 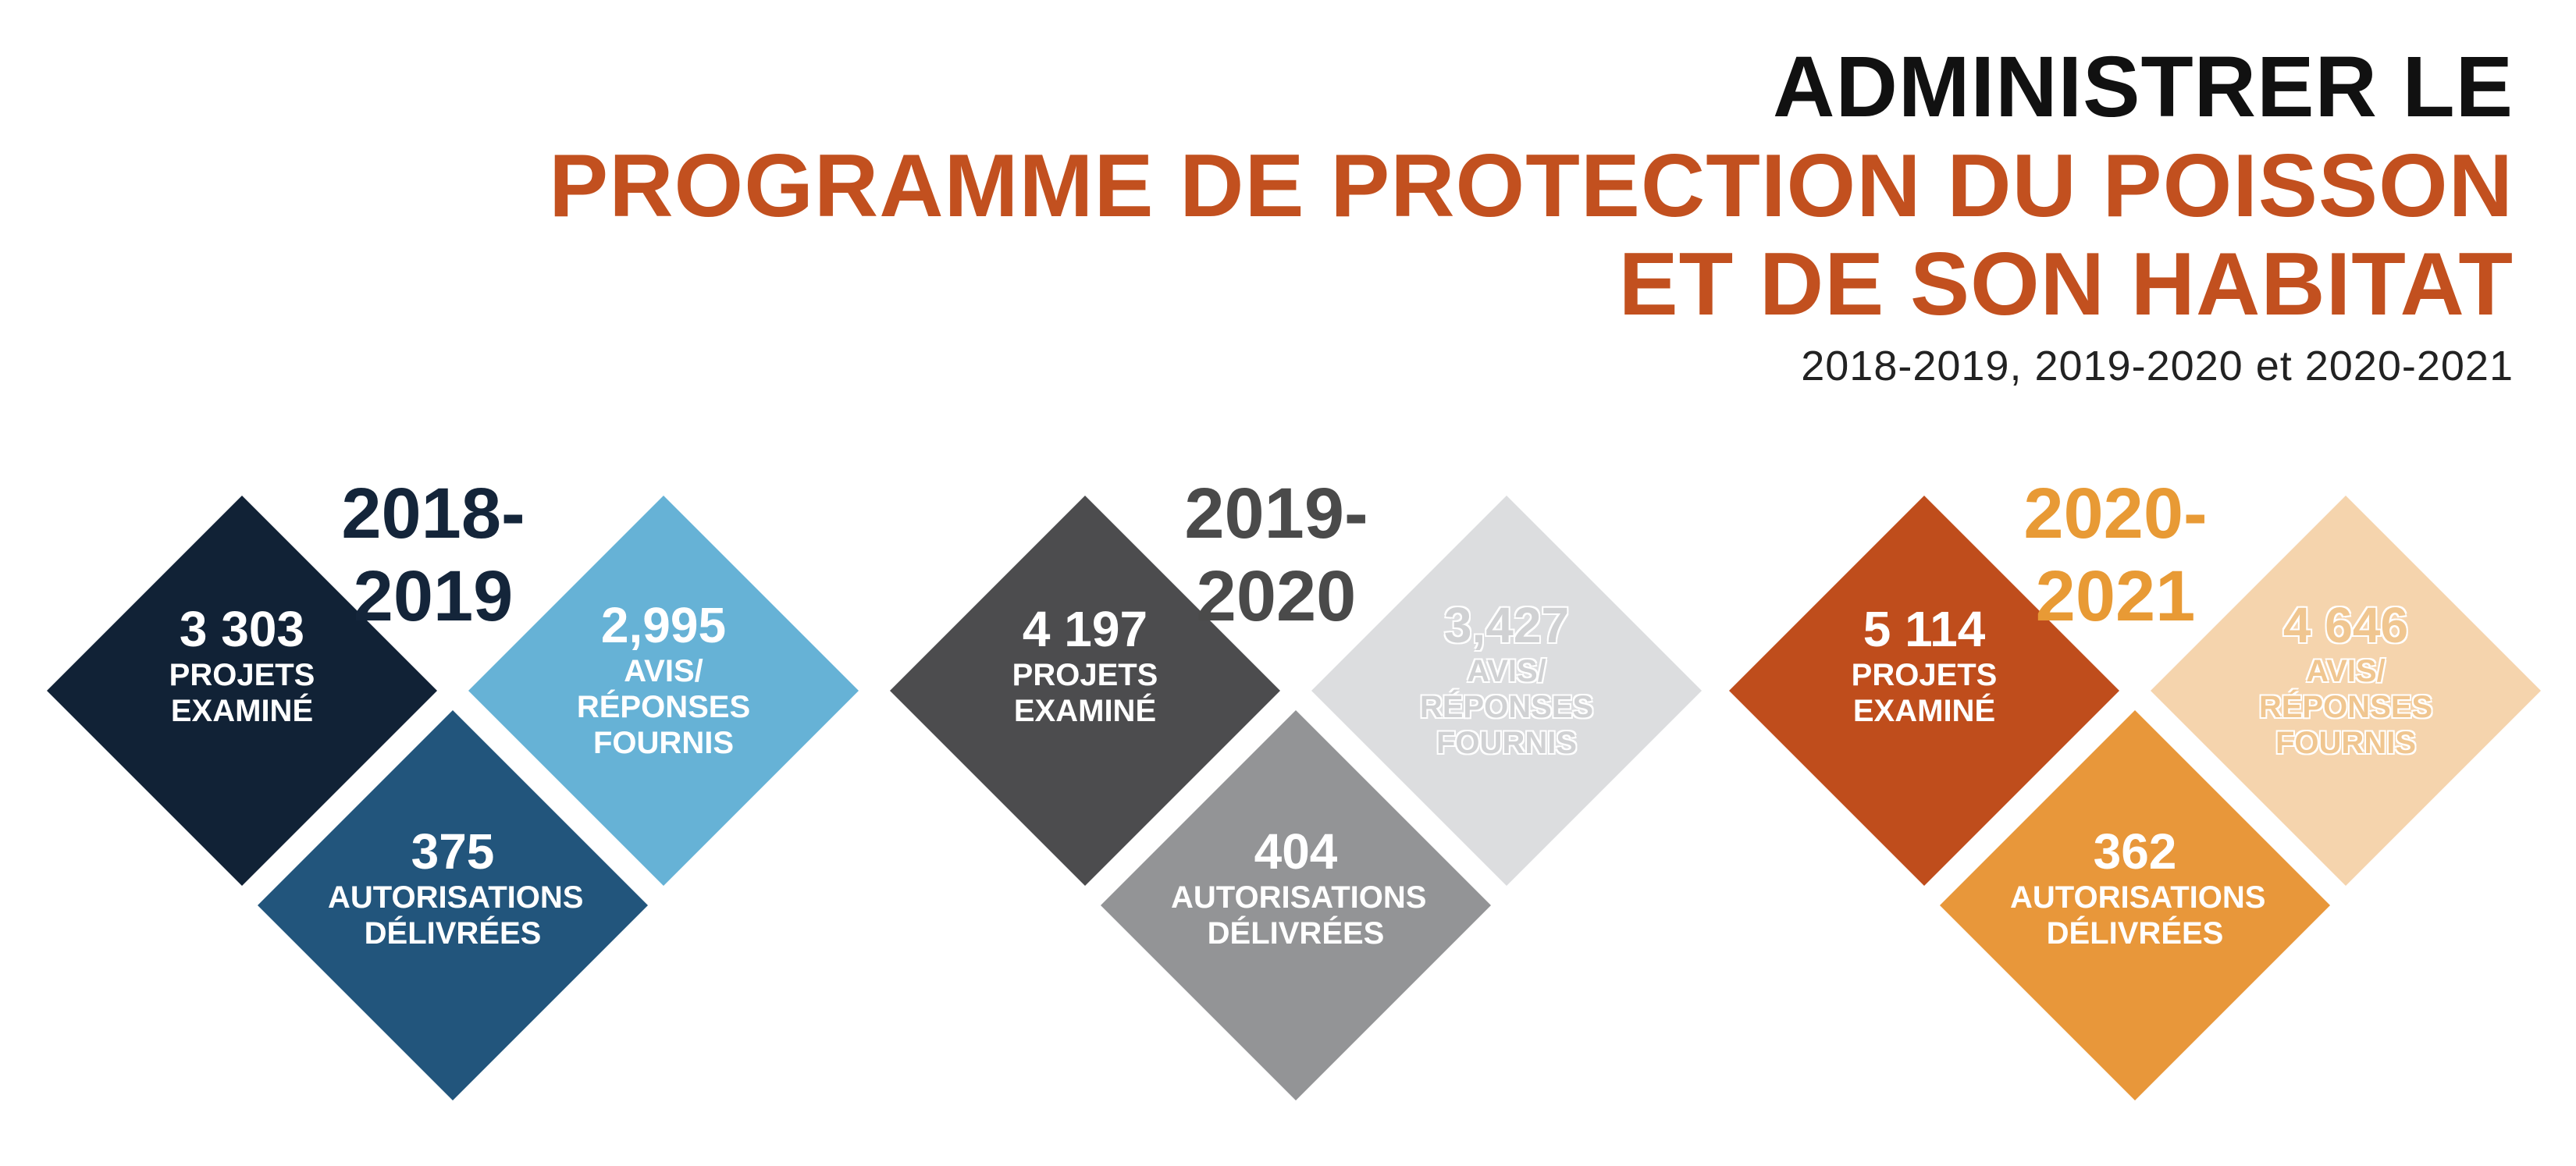 What do you see at coordinates (1296, 852) in the screenshot?
I see `authorizations-value: 404` at bounding box center [1296, 852].